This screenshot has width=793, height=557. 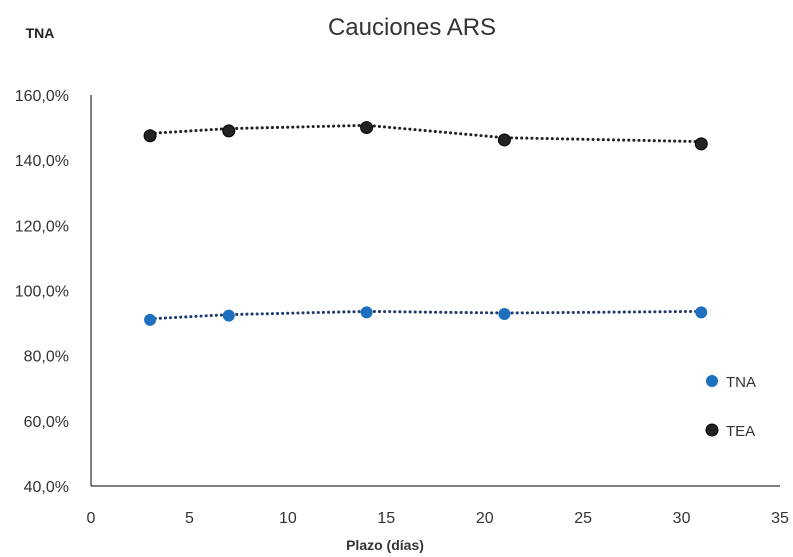 I want to click on y-tick-label: 140,0%, so click(x=42, y=161).